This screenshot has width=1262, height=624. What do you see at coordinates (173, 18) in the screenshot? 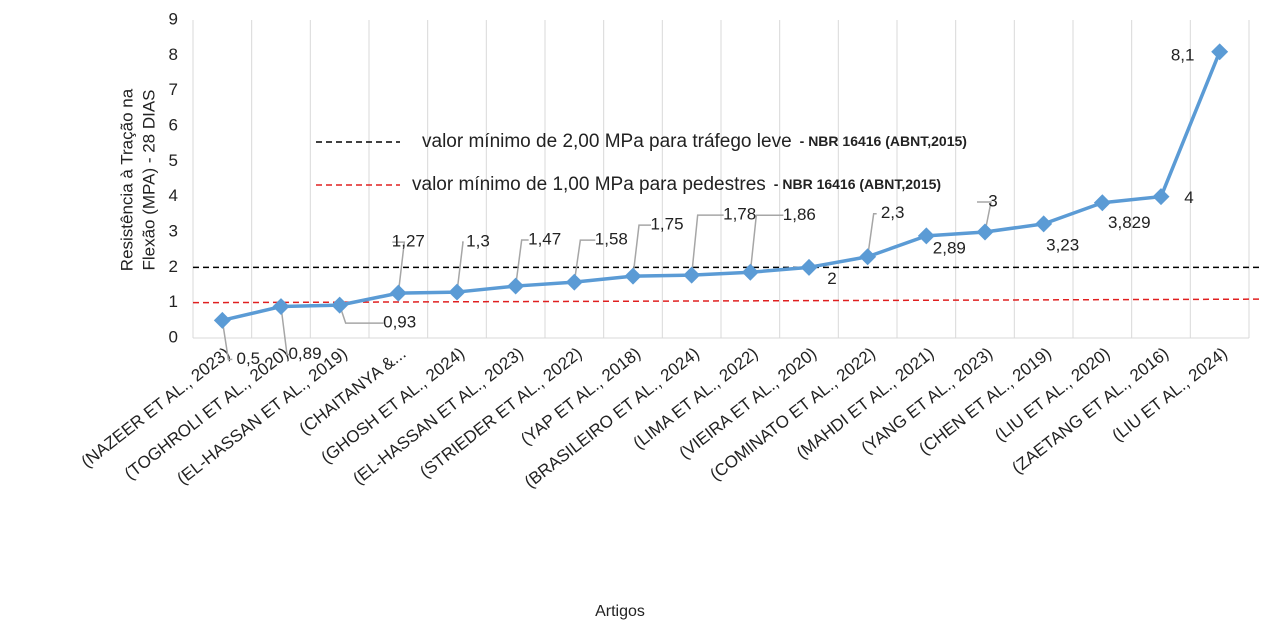
I see `y-tick-label: 9` at bounding box center [173, 18].